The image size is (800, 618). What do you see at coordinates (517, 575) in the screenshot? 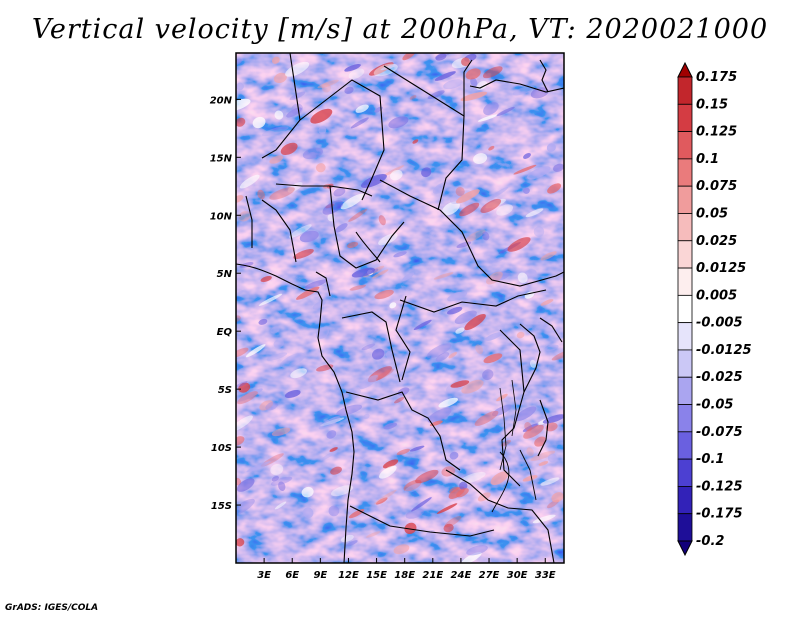
I see `lon-tick-label: 30E` at bounding box center [517, 575].